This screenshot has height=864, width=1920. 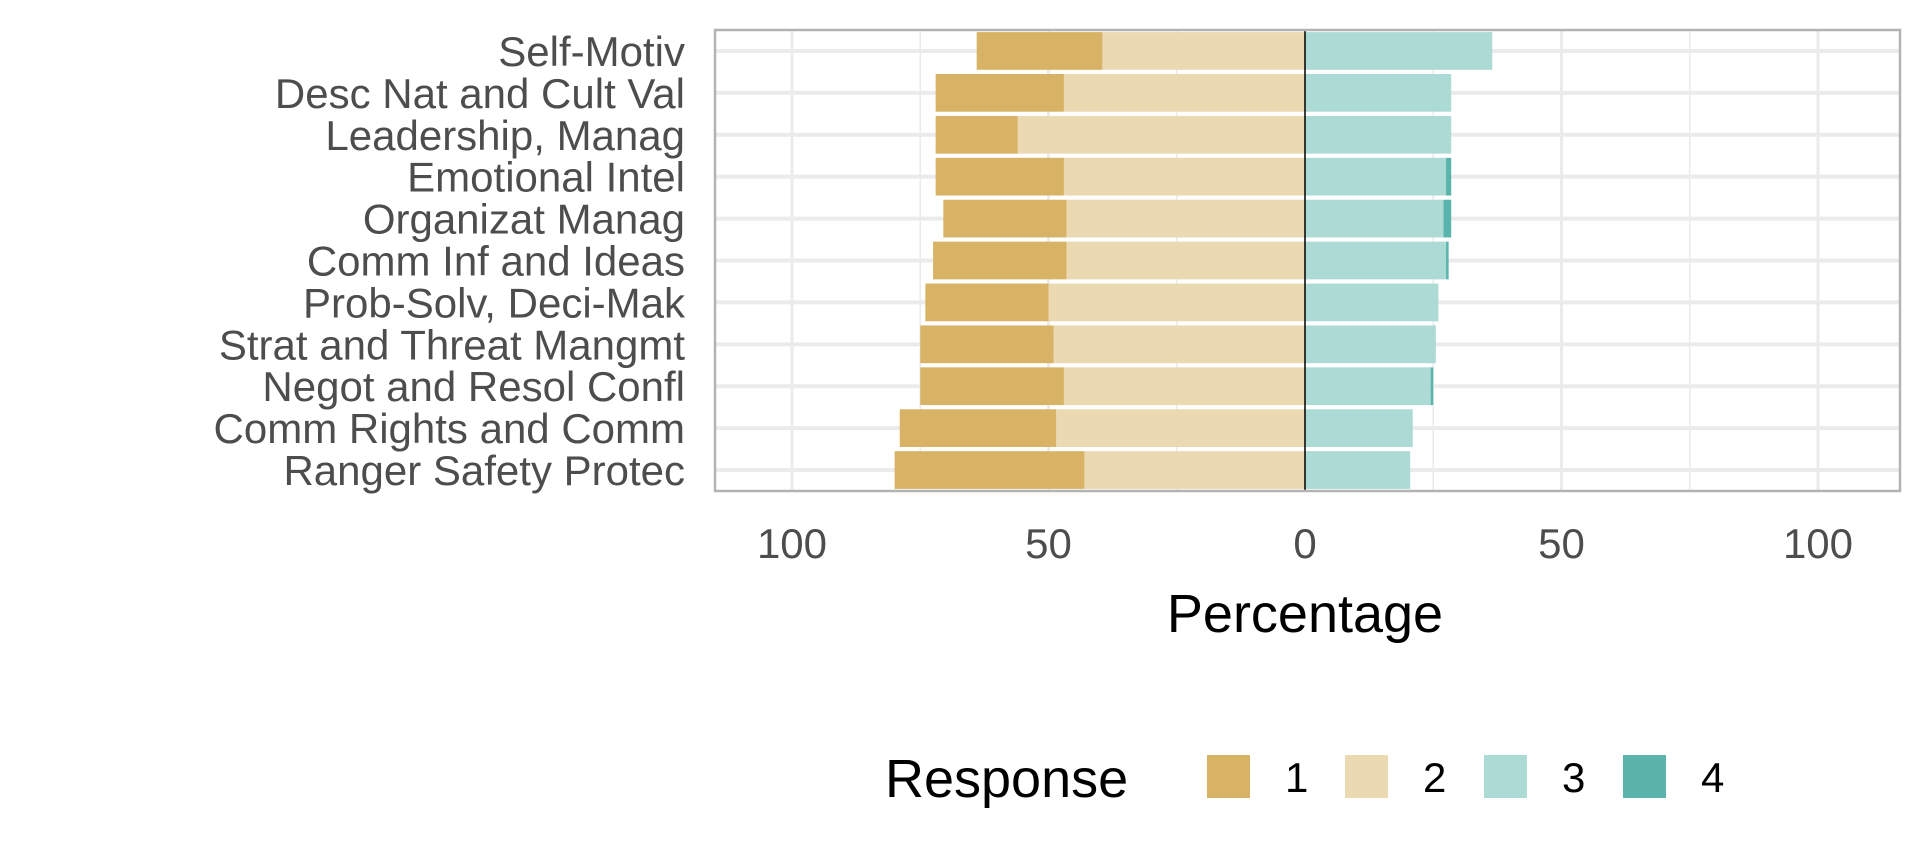 I want to click on category-label: Self-Motiv, so click(x=591, y=51).